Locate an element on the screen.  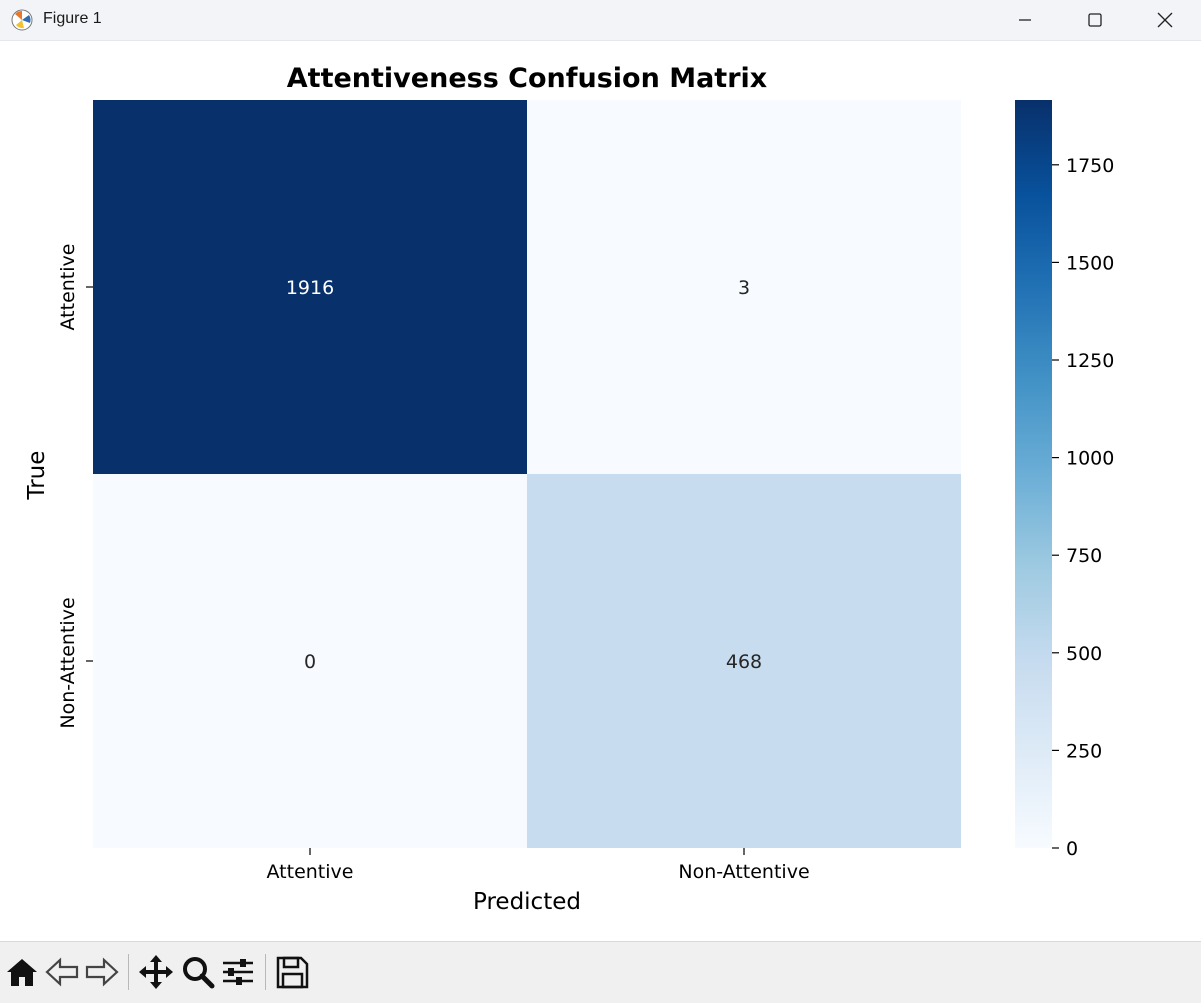
save-button is located at coordinates (292, 972).